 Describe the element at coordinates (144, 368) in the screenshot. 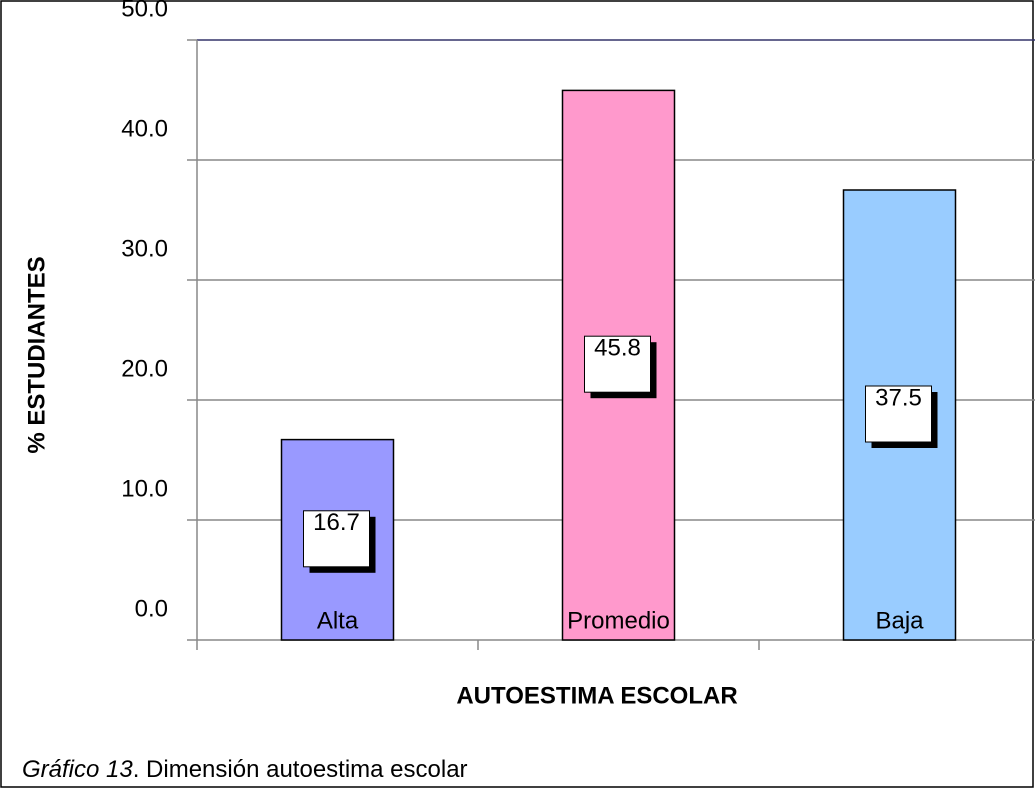

I see `y-tick-label: 20.0` at that location.